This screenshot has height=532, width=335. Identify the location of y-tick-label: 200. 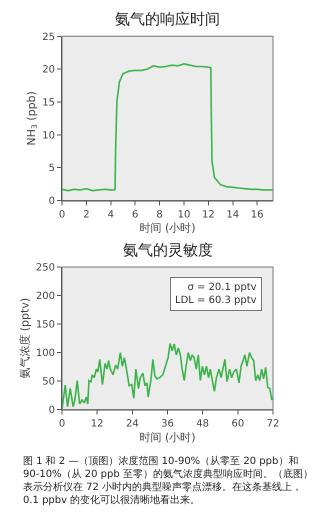
(45, 296).